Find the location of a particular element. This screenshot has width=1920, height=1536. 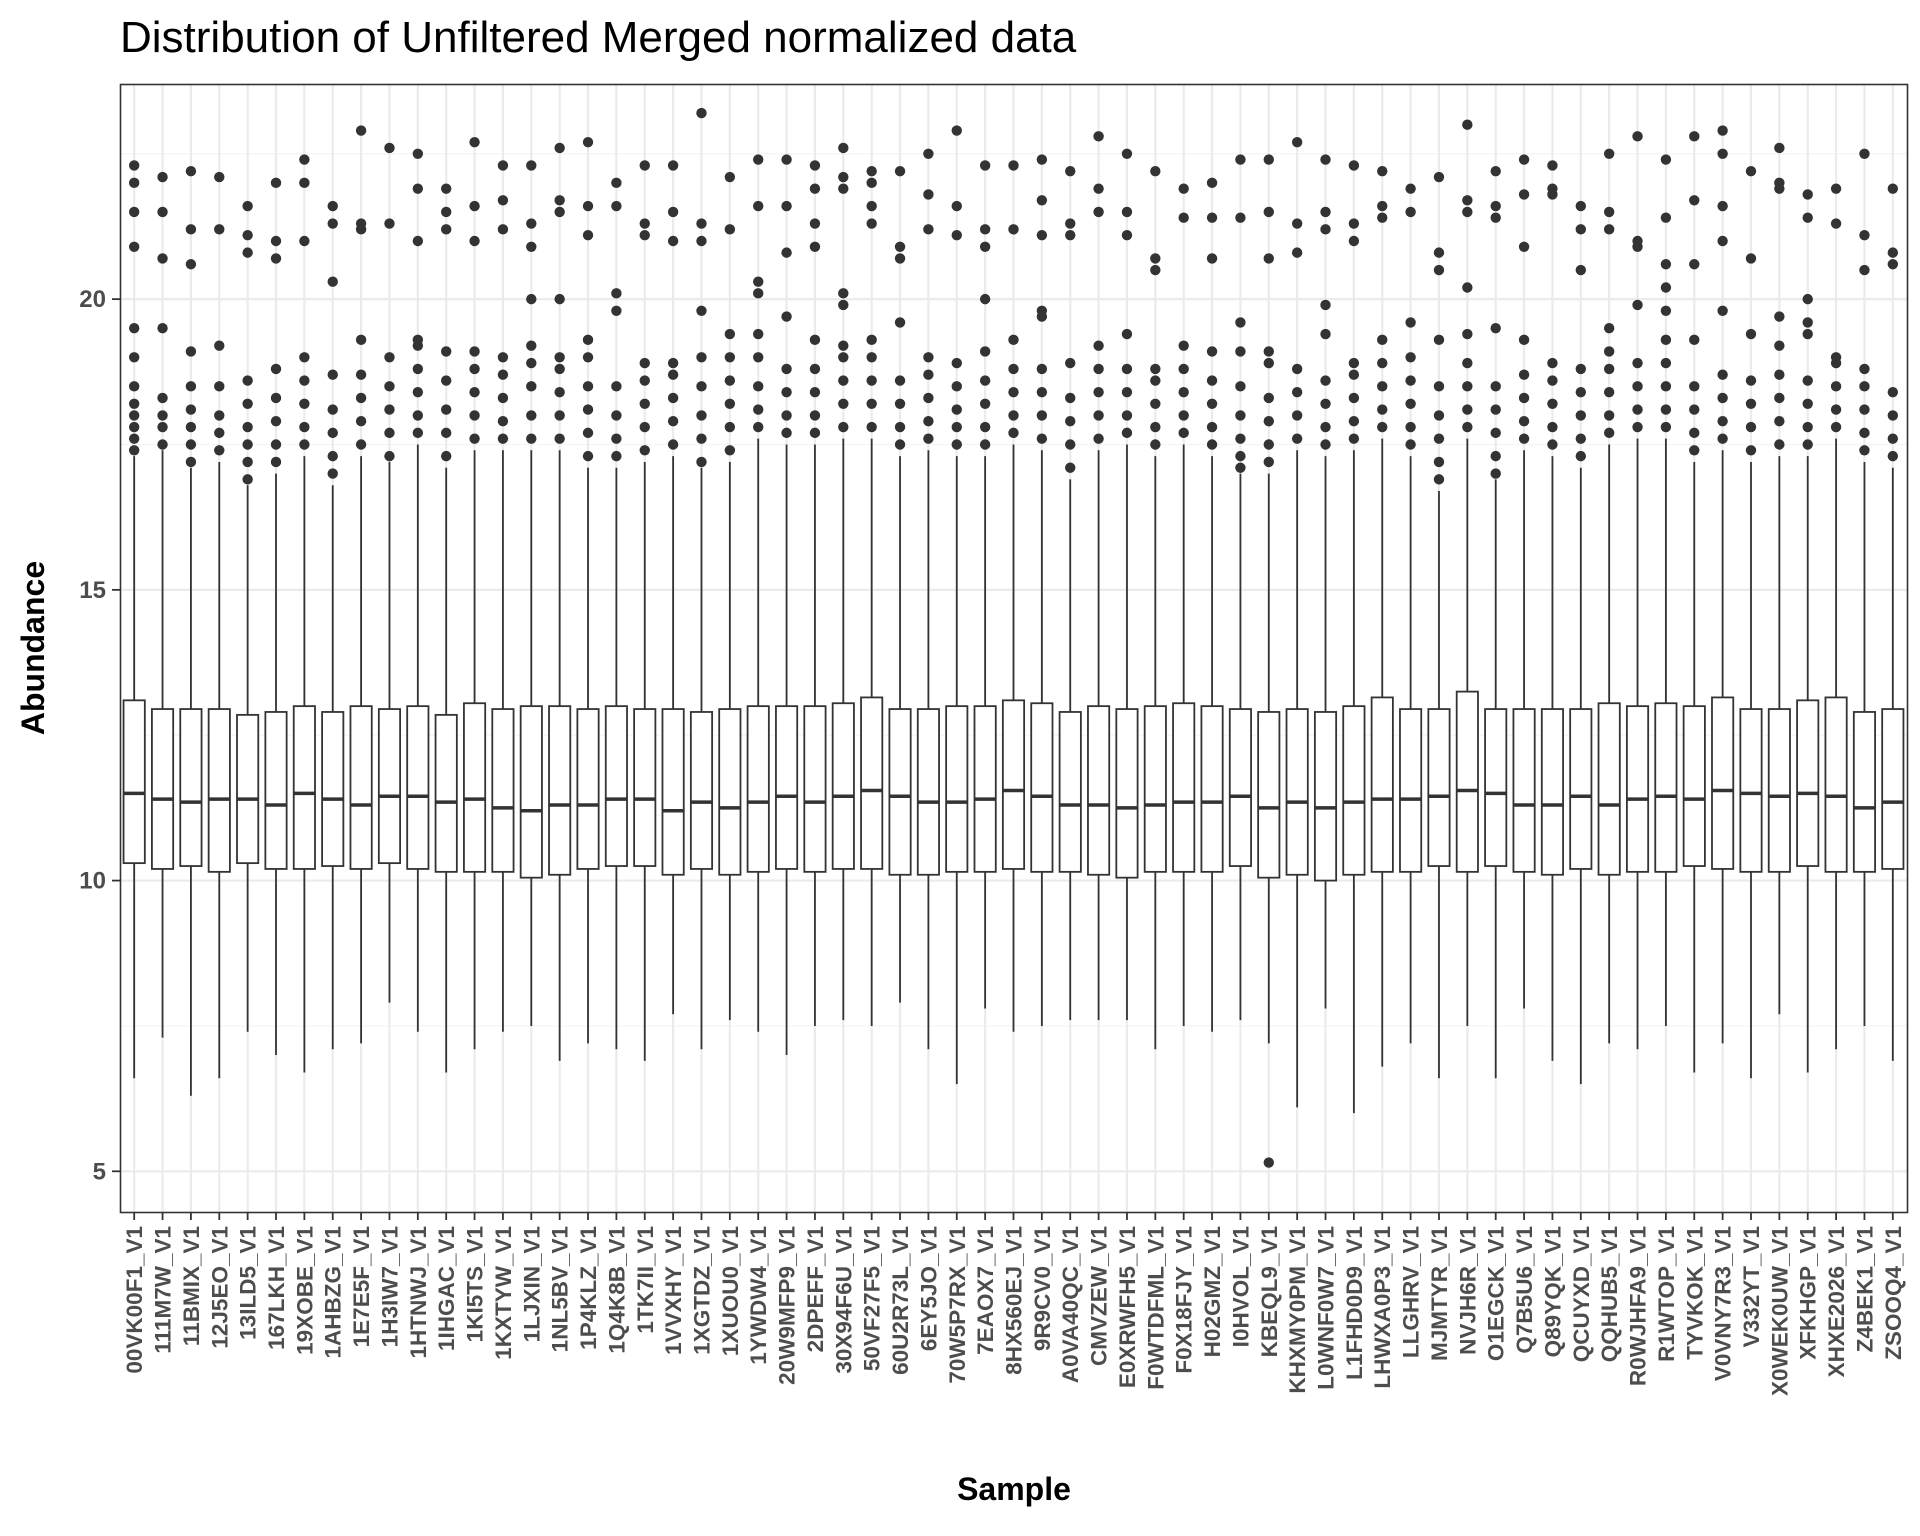

x-tick-label: QCUYXD_V1 is located at coordinates (1581, 1294).